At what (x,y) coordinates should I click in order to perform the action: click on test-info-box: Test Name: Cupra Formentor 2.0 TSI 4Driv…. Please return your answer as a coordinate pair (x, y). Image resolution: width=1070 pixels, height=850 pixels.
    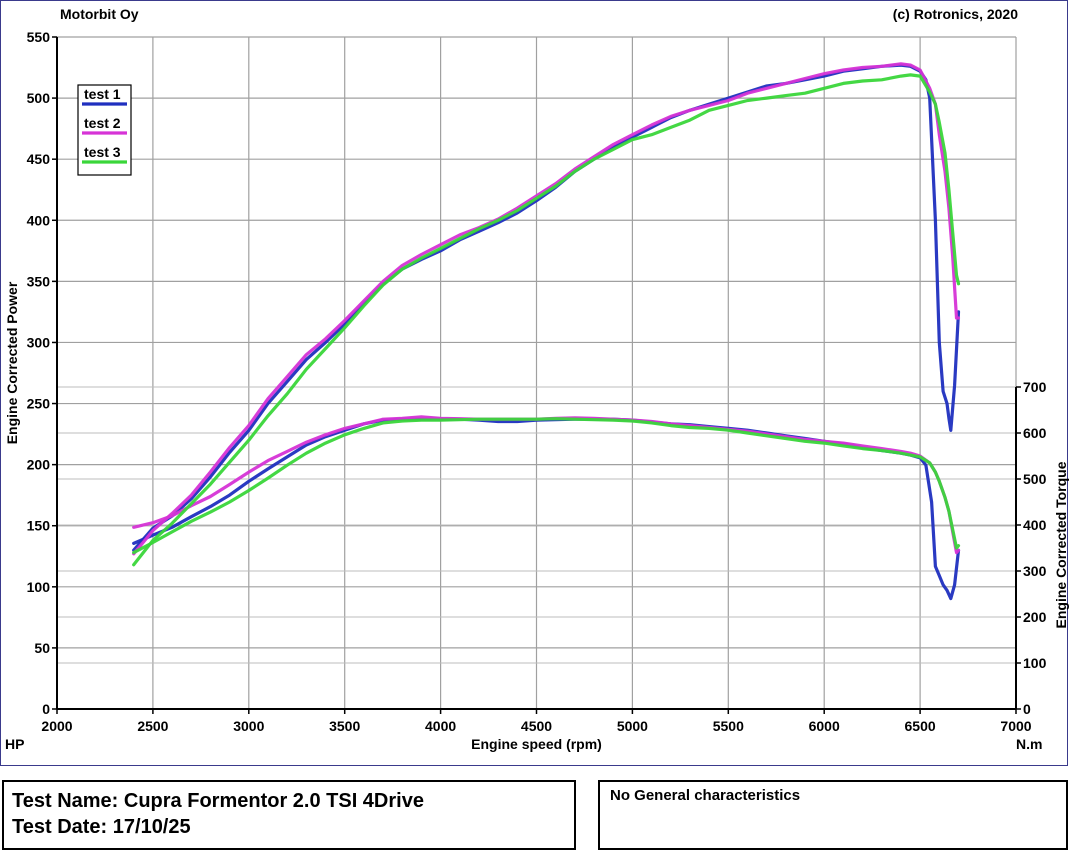
    Looking at the image, I should click on (289, 815).